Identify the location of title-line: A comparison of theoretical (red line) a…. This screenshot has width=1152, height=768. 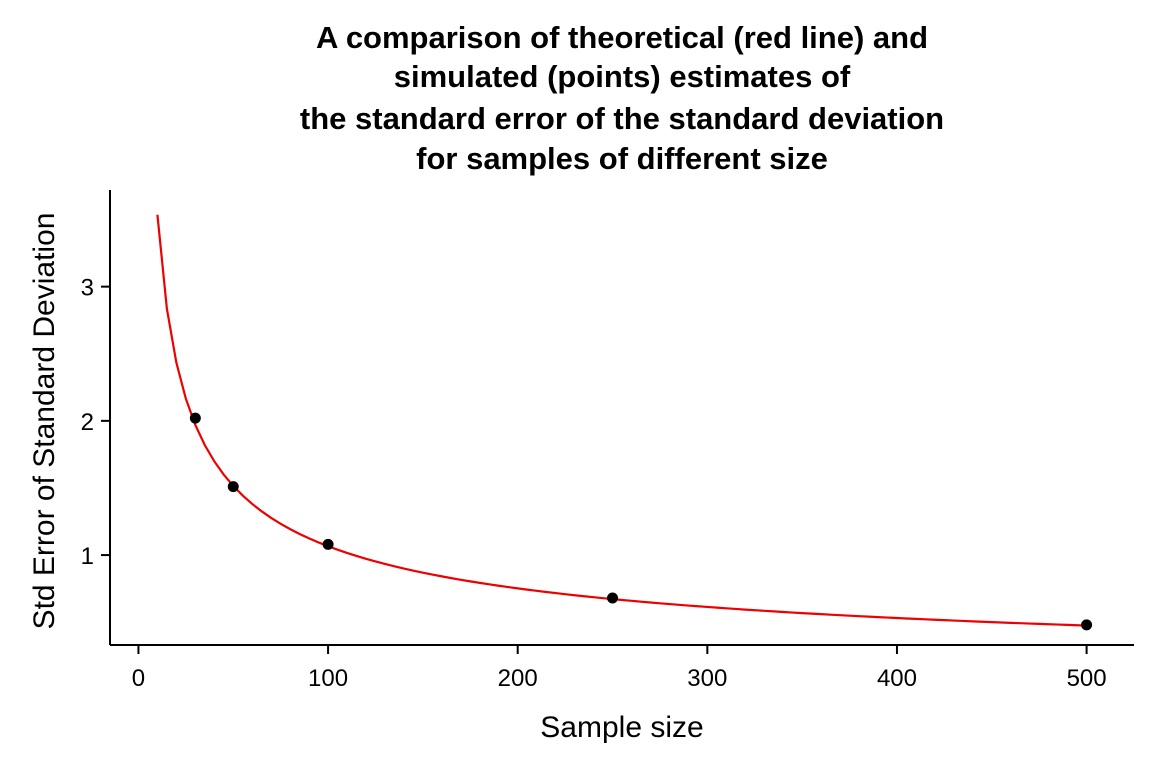
(622, 37).